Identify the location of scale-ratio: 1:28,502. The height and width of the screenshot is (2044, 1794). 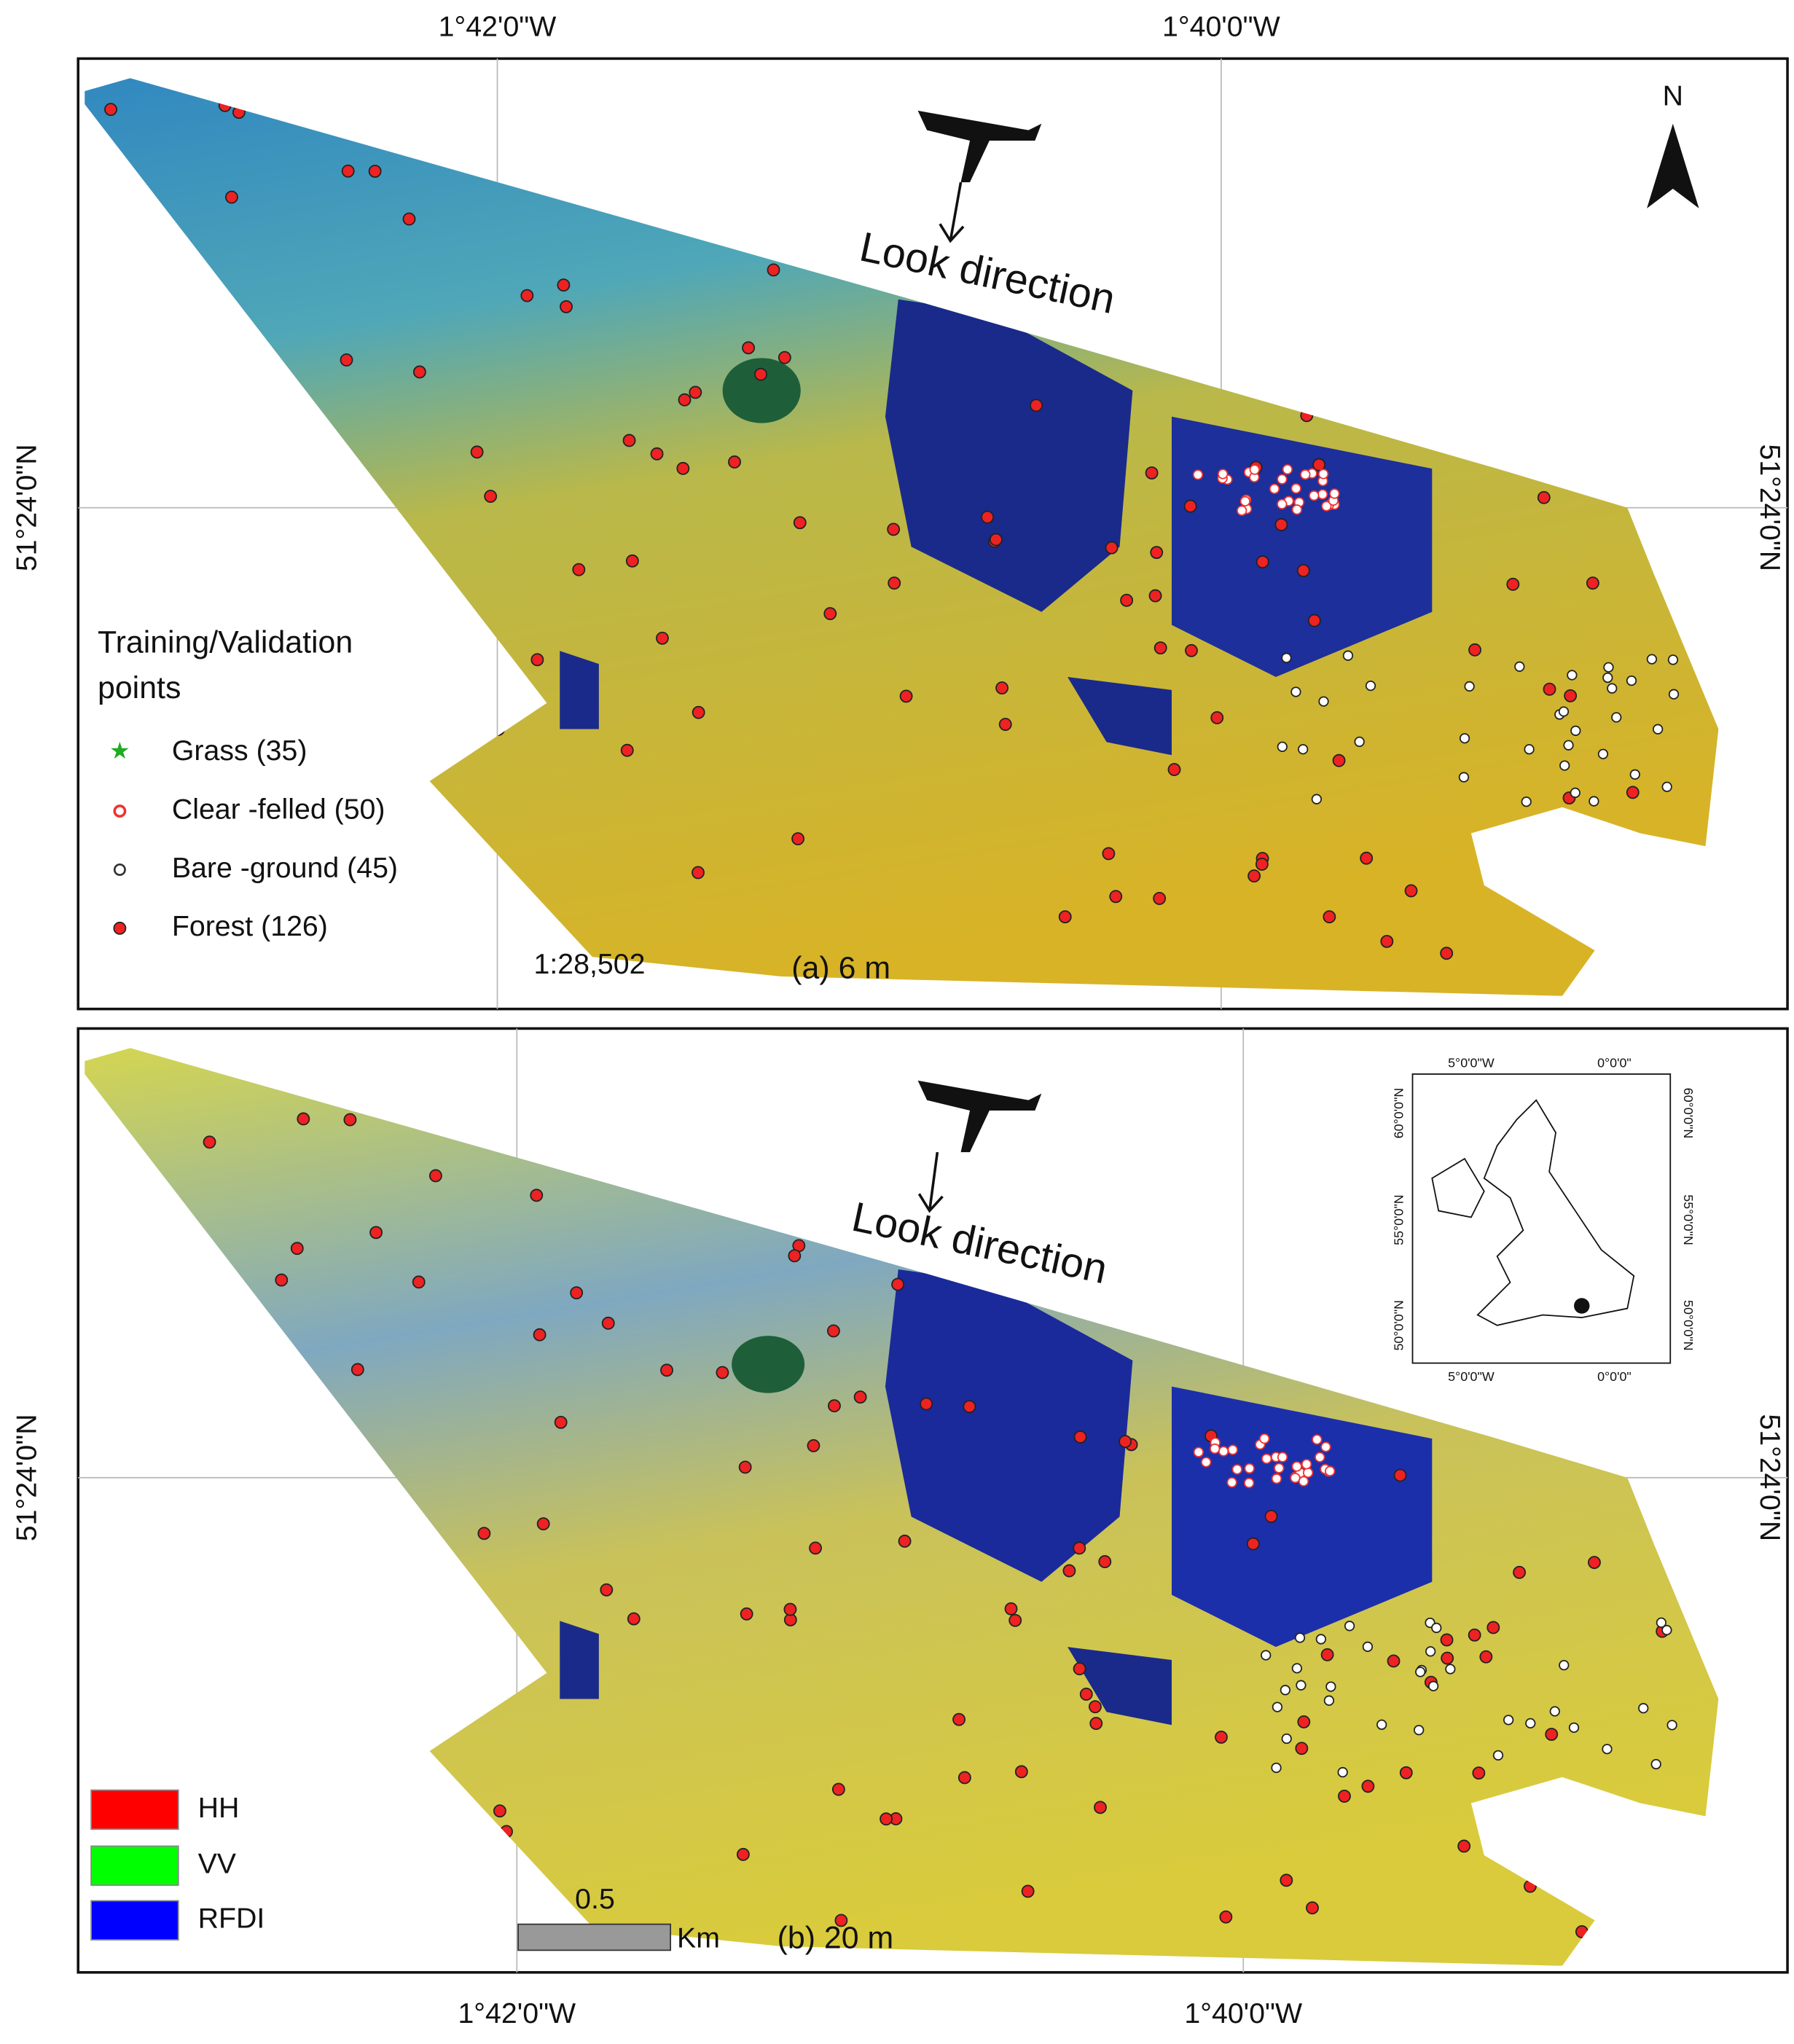
(590, 964).